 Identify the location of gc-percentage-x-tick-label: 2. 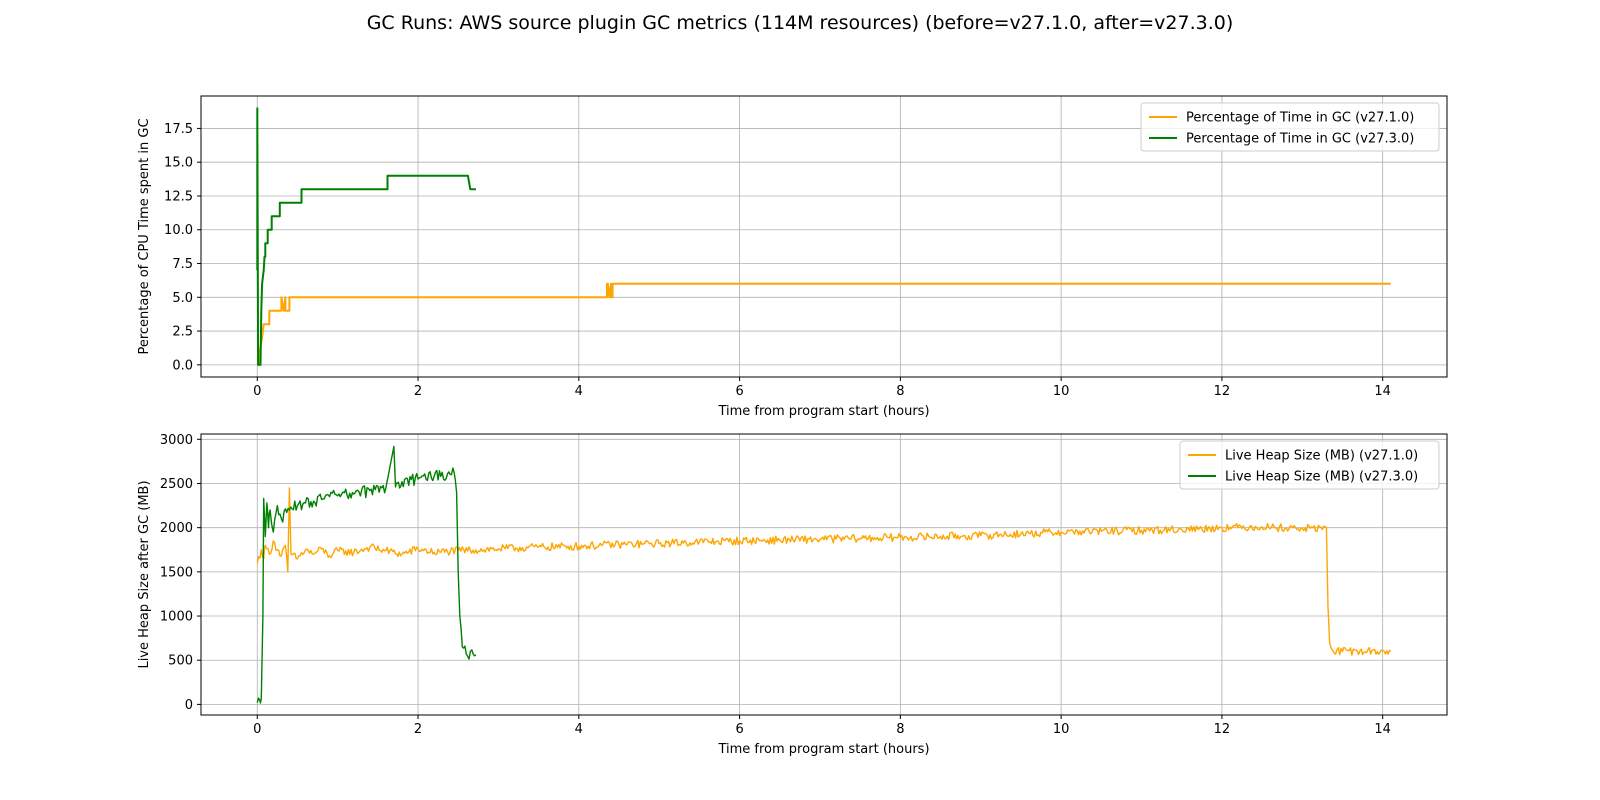
(418, 391).